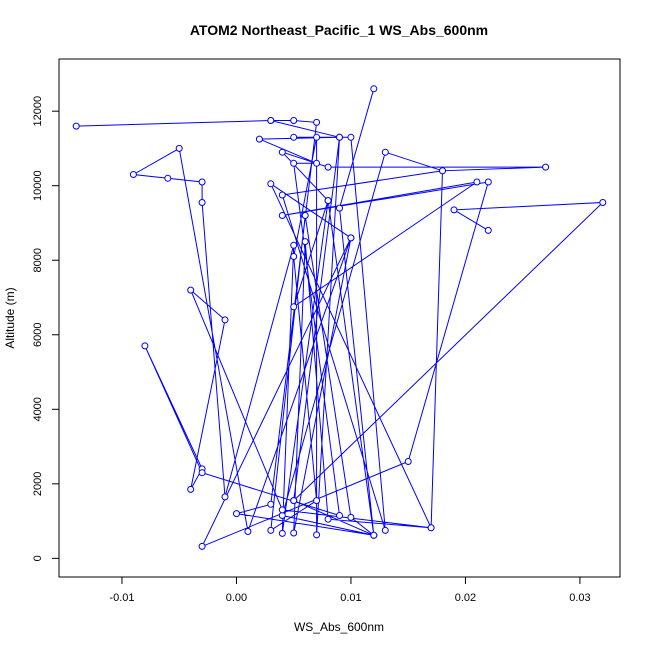 This screenshot has width=650, height=650. Describe the element at coordinates (38, 409) in the screenshot. I see `y-tick-label: 4000` at that location.